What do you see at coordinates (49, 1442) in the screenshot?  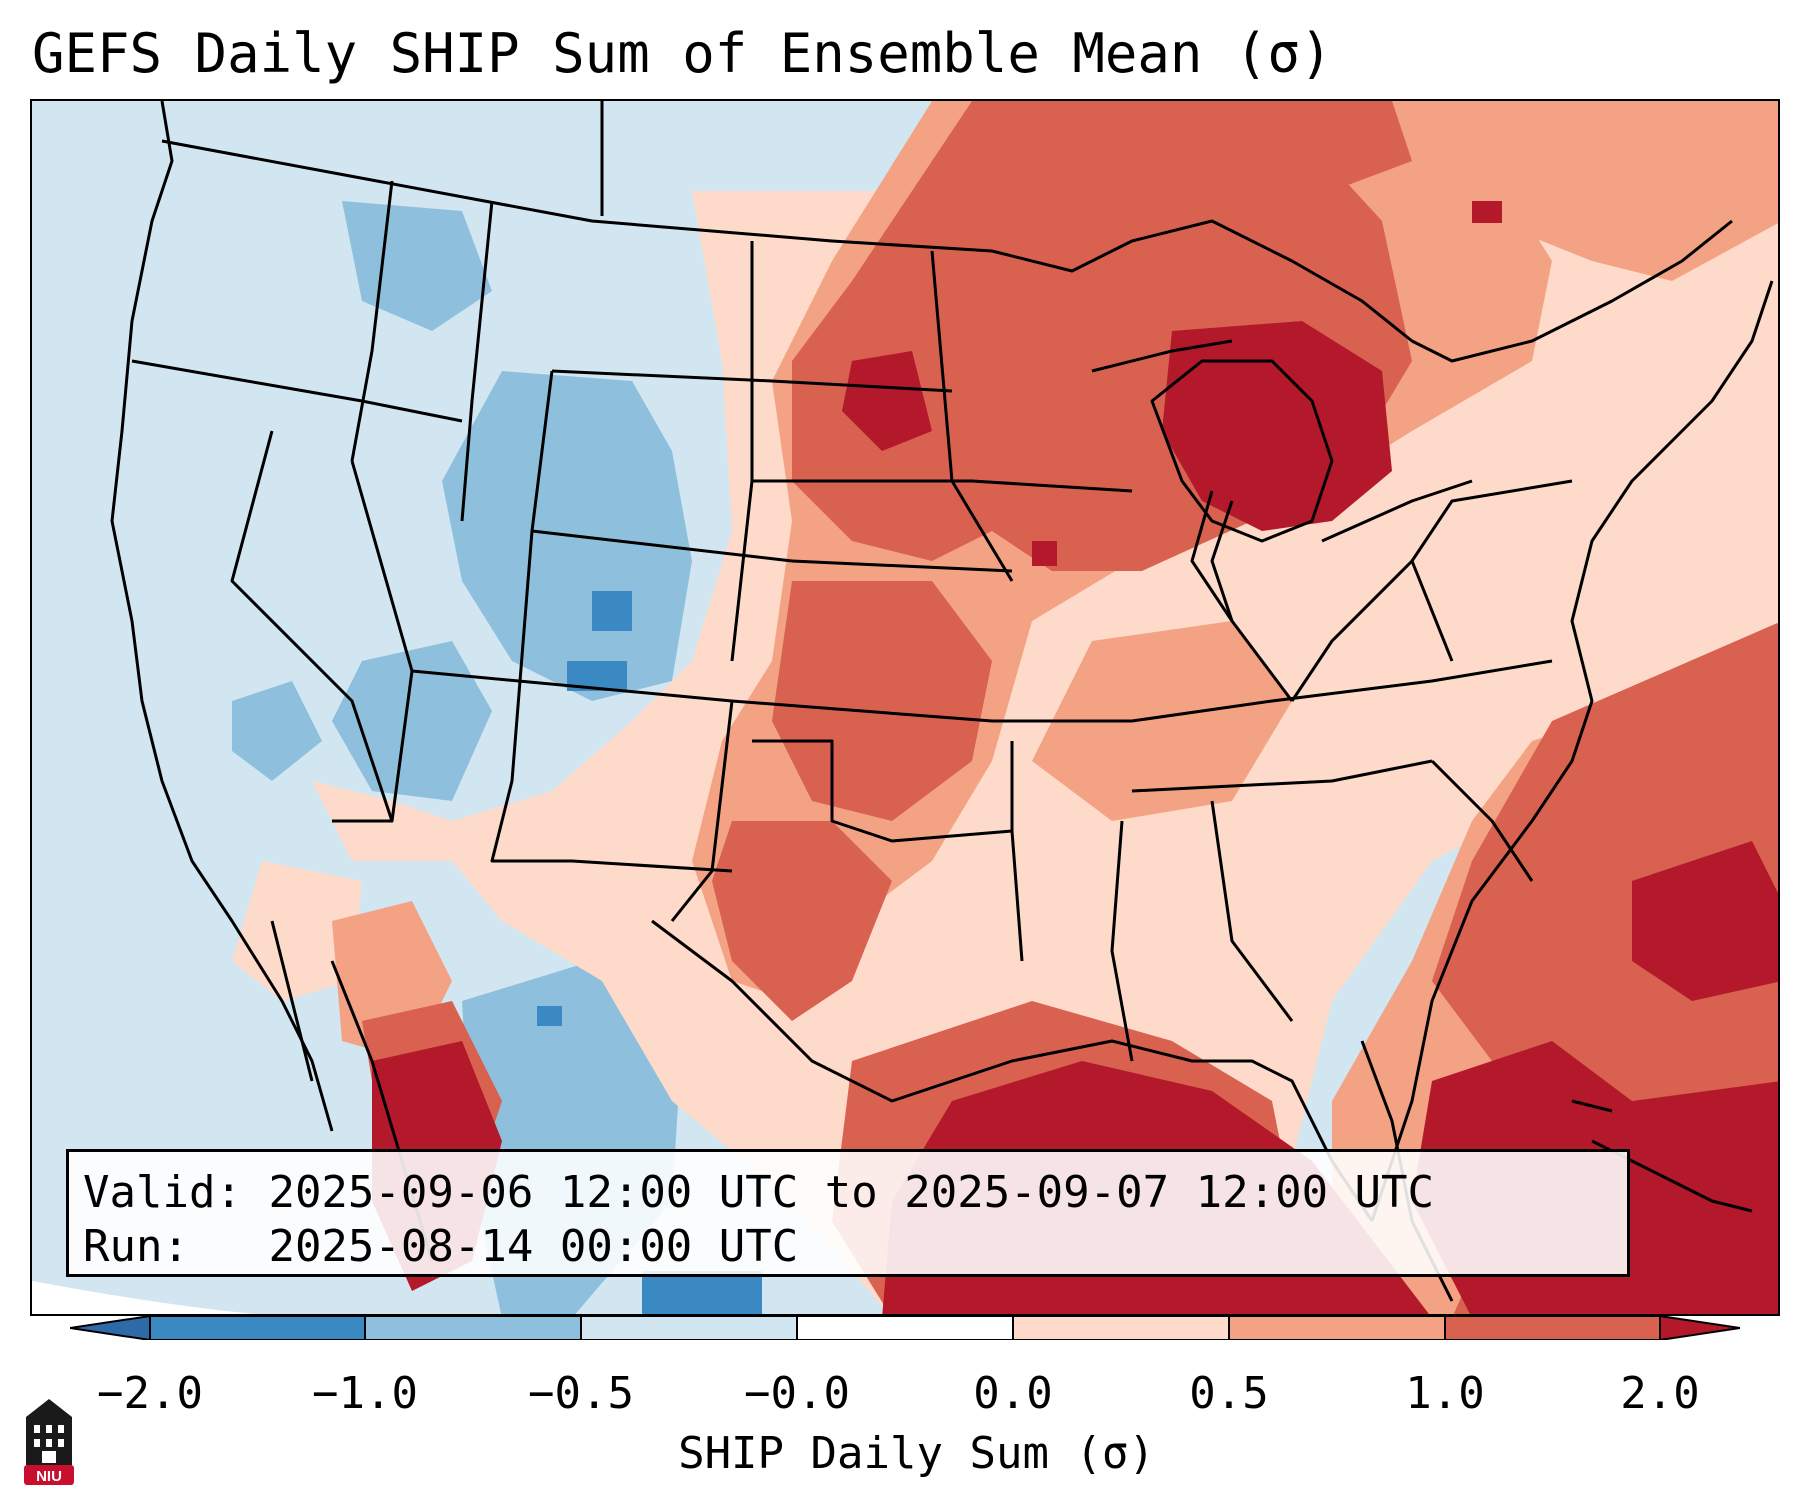 I see `niu-logo-icon: NIU` at bounding box center [49, 1442].